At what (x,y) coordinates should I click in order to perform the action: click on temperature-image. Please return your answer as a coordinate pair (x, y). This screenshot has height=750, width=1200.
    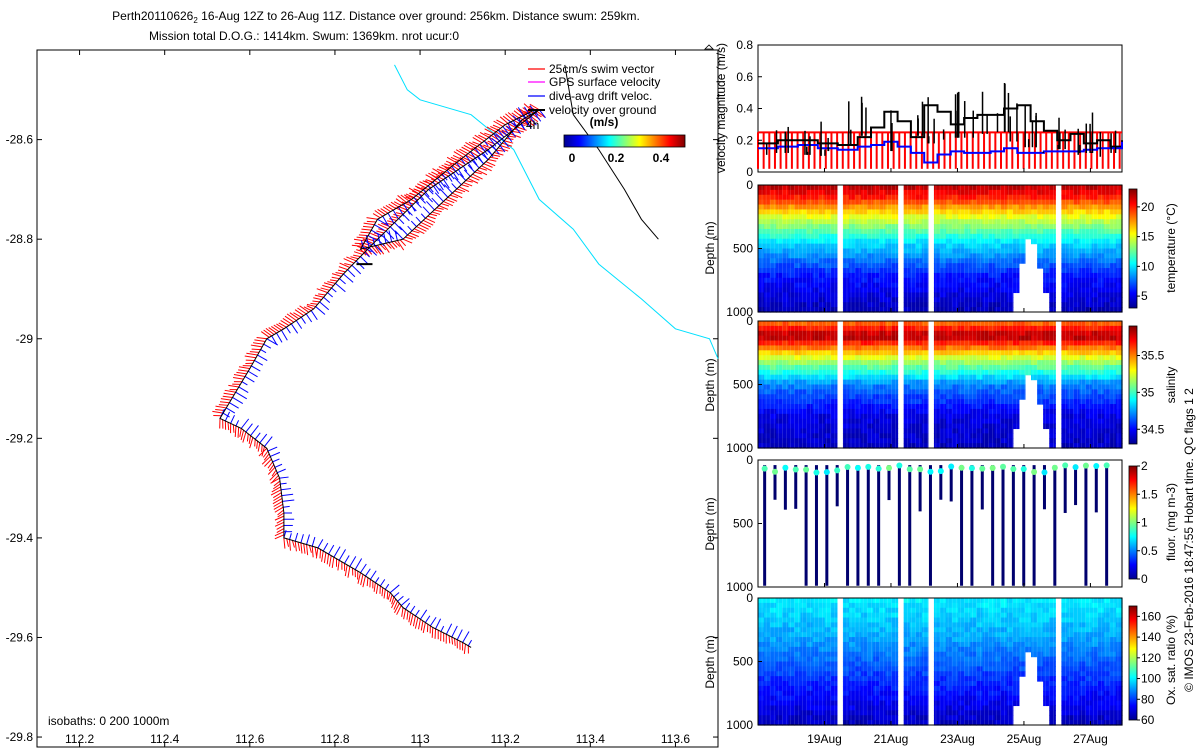
    Looking at the image, I should click on (940, 249).